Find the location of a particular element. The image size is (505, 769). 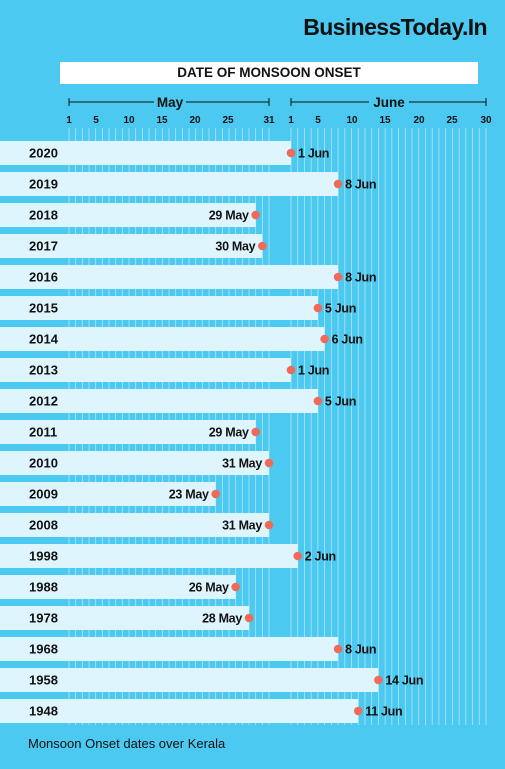

year-label: 2011 is located at coordinates (43, 432).